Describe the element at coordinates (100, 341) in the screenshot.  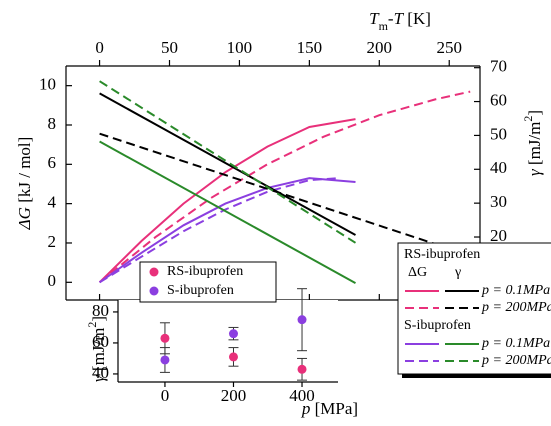
I see `inset-y-tick-label: 60` at that location.